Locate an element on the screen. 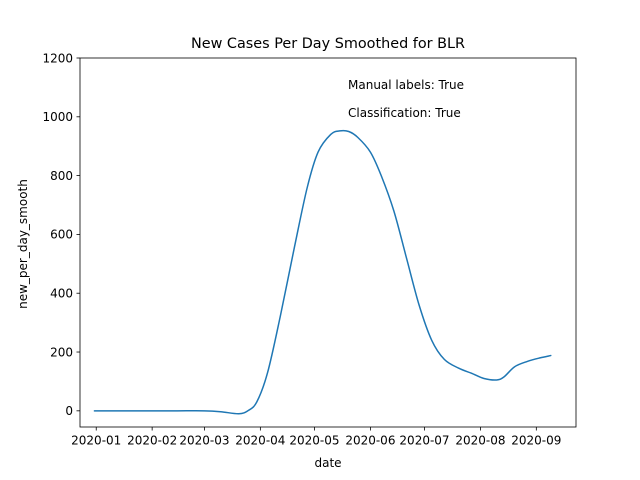 This screenshot has width=640, height=480. x-tick-label: 2020-07 is located at coordinates (424, 441).